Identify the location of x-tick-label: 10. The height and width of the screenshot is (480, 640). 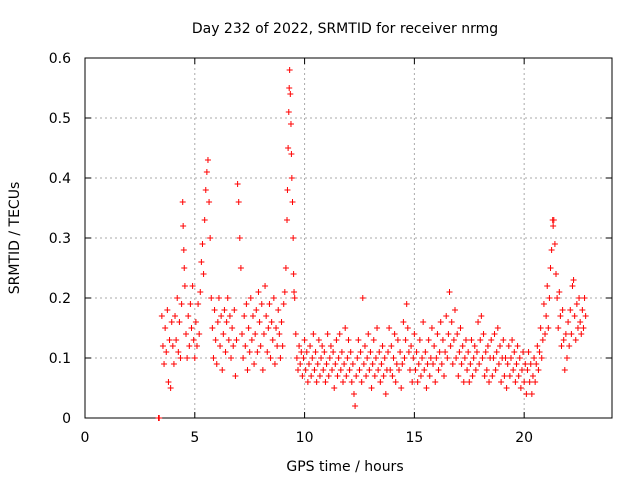
(305, 438).